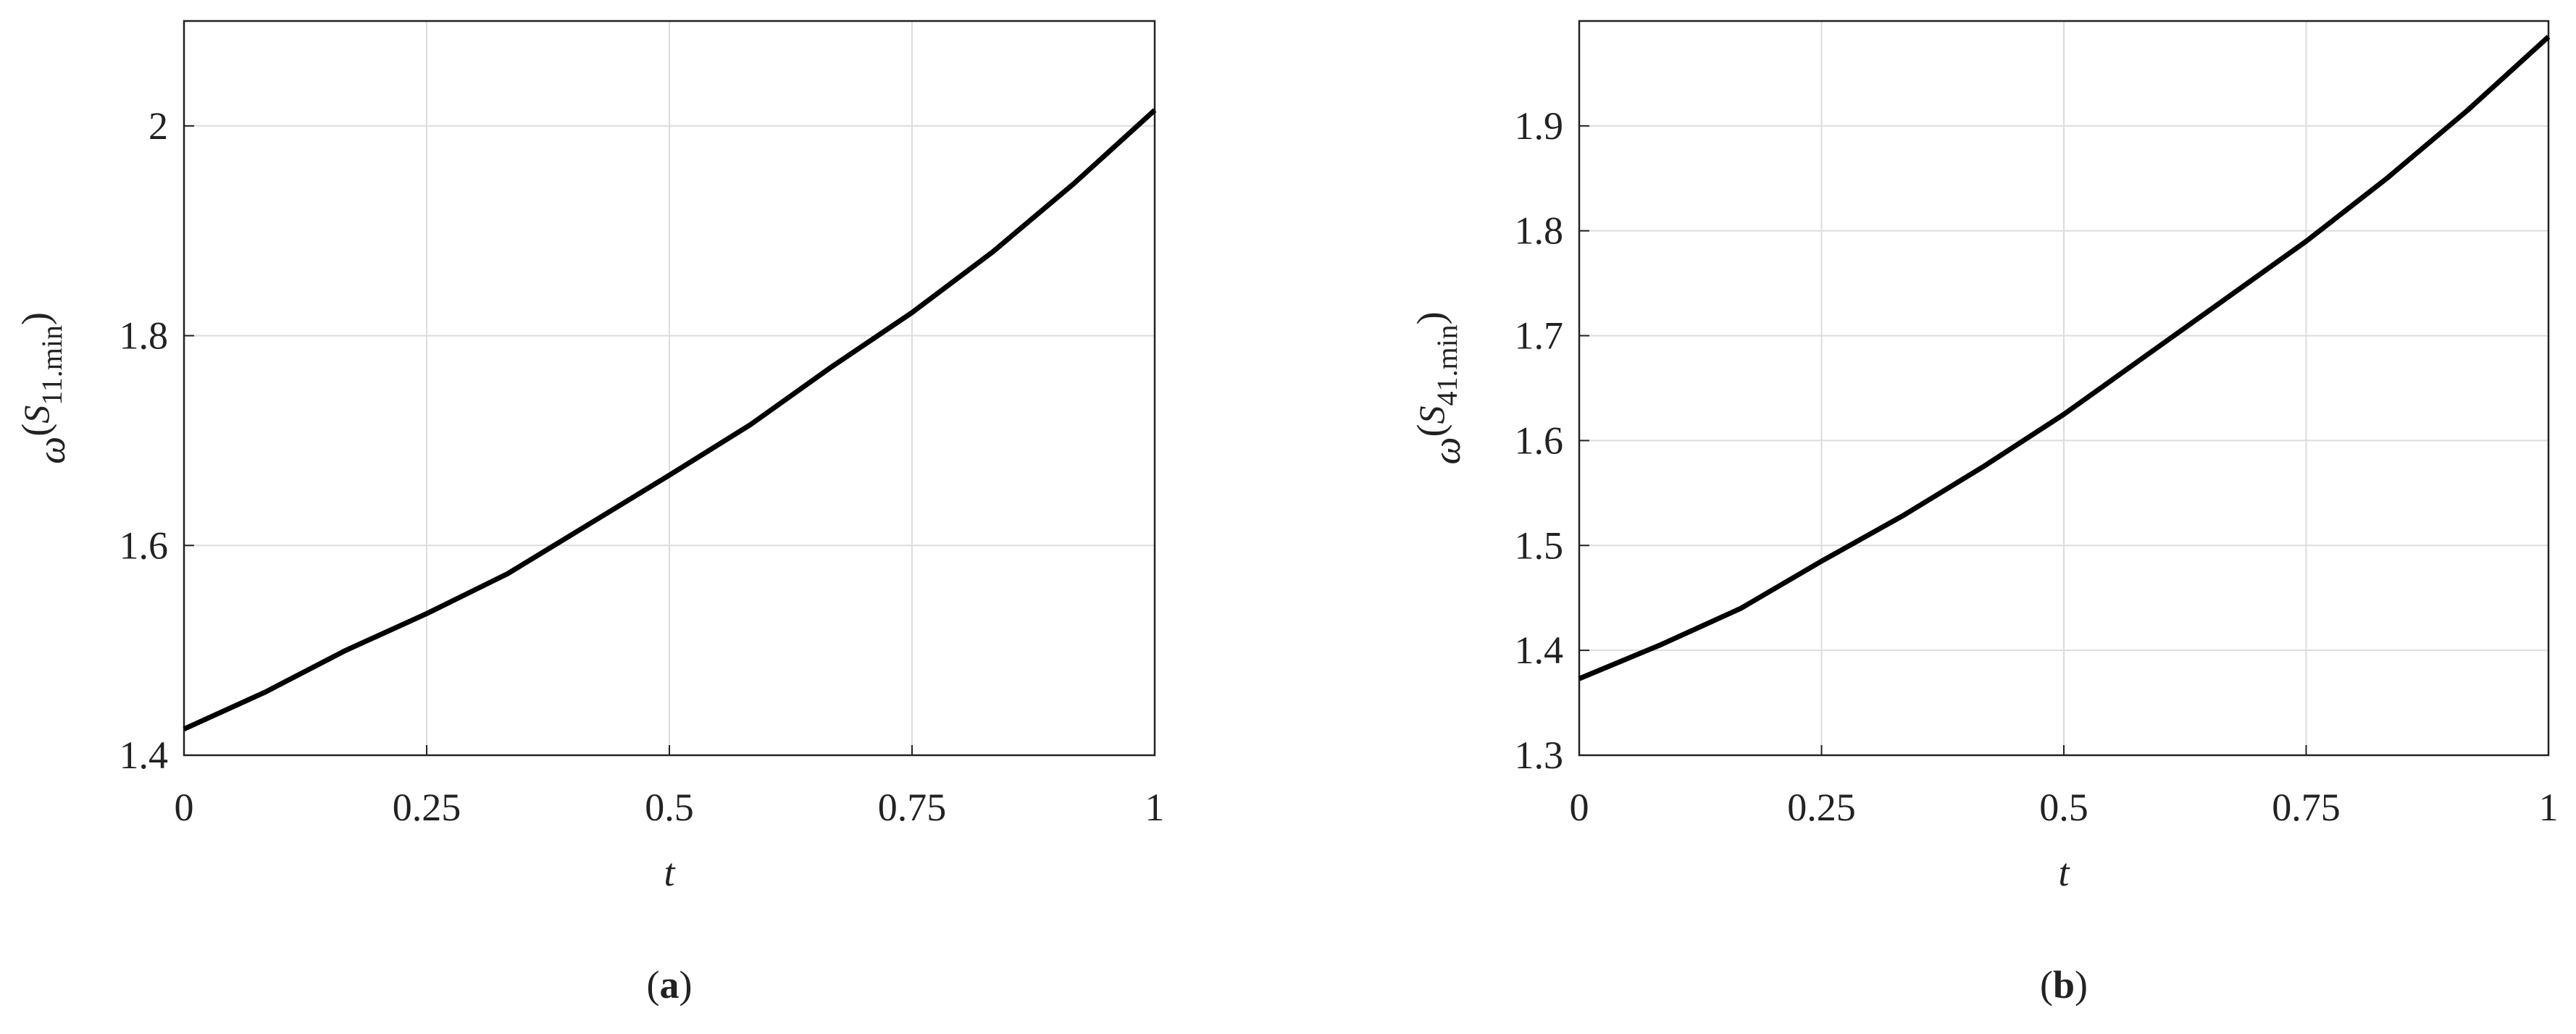 This screenshot has height=1034, width=2576. I want to click on y-axis-label: ω(S41.min), so click(1438, 387).